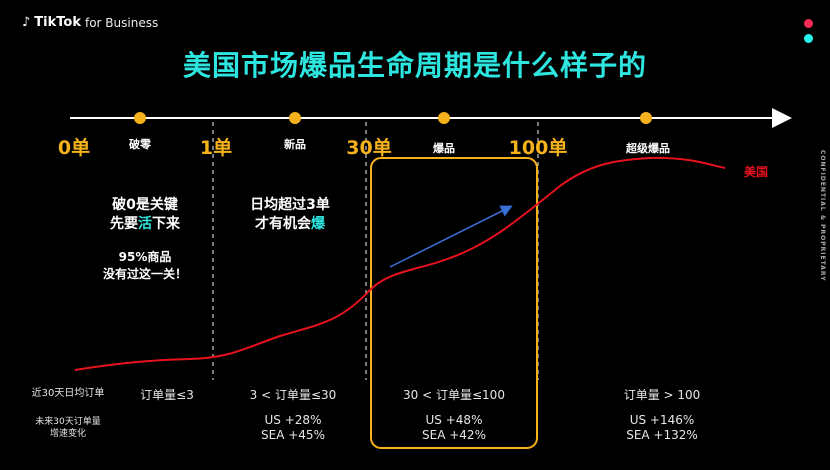  Describe the element at coordinates (57, 22) in the screenshot. I see `brand-name: TikTok` at that location.